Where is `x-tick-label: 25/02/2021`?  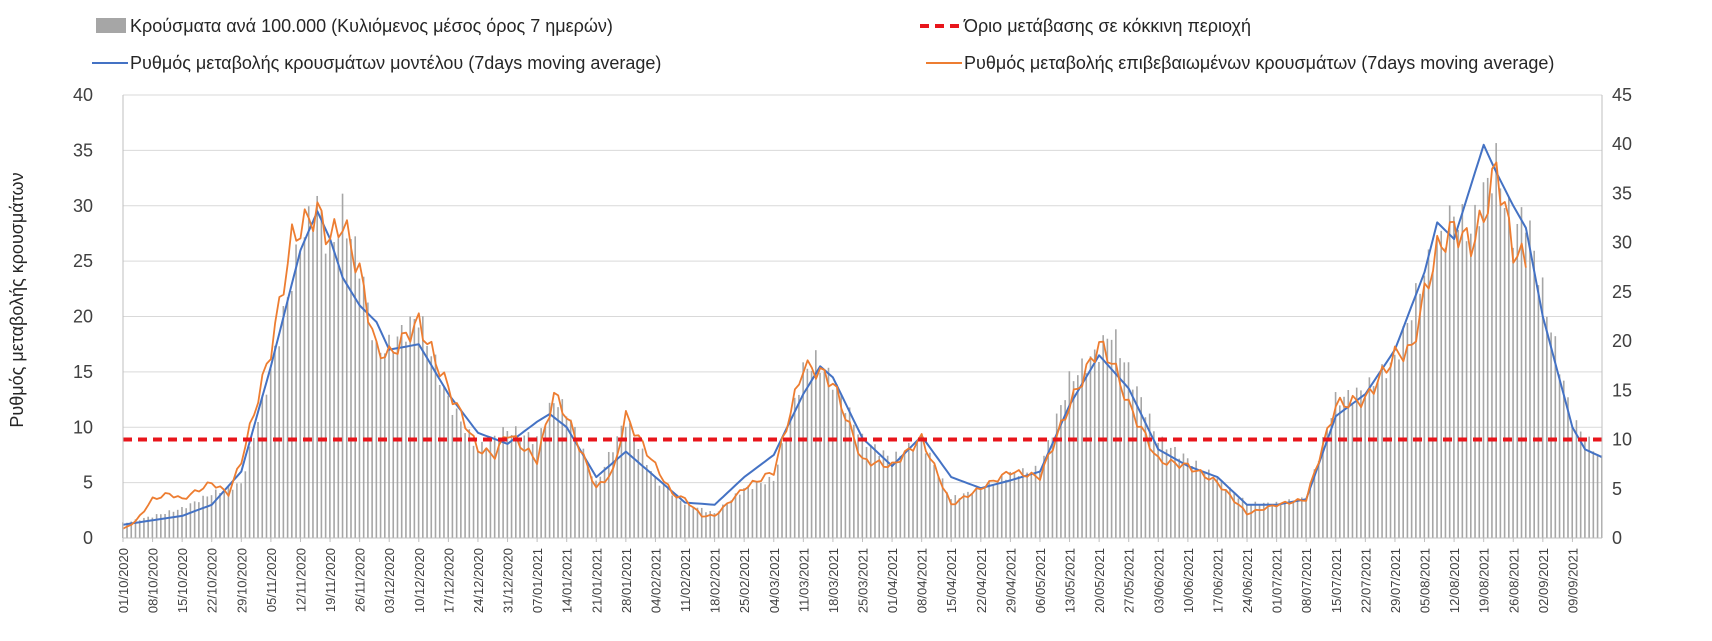 x-tick-label: 25/02/2021 is located at coordinates (744, 580).